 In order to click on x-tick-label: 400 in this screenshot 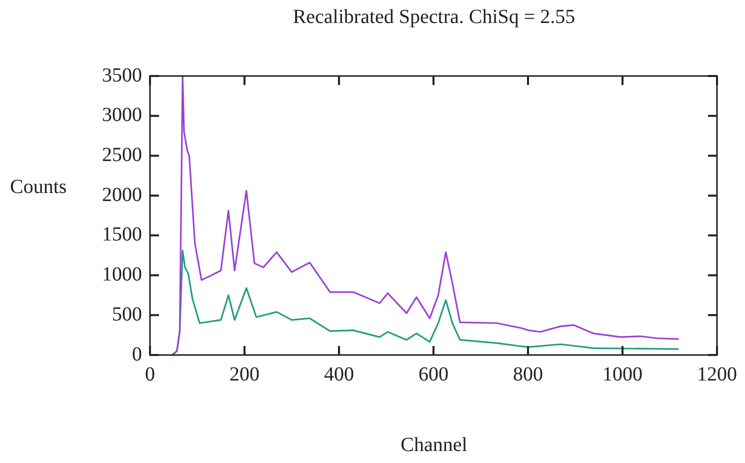, I will do `click(339, 374)`.